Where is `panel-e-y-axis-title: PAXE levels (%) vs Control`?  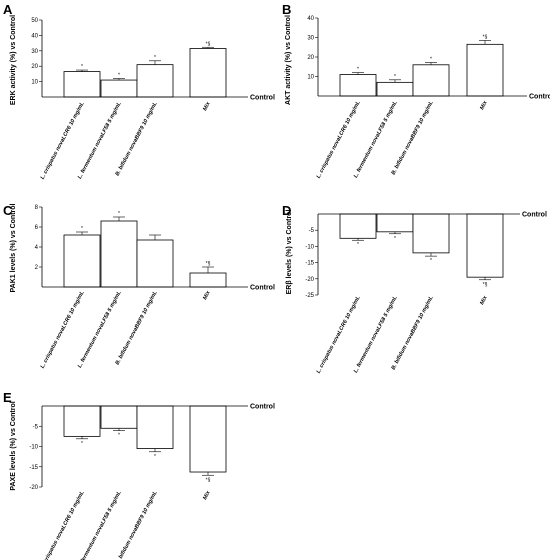
panel-e-y-axis-title: PAXE levels (%) vs Control is located at coordinates (13, 445).